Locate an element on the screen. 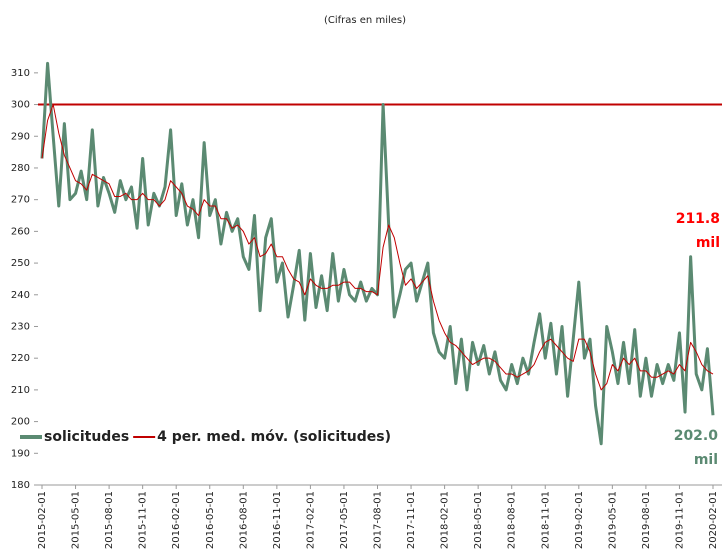 The width and height of the screenshot is (723, 558). x-tick-label: 2018-11-01 is located at coordinates (545, 520).